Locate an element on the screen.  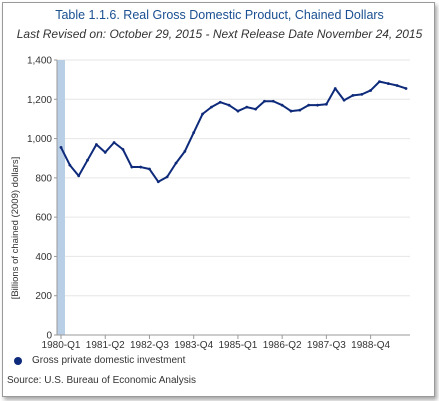
y-tick-label: 1,000 is located at coordinates (39, 139).